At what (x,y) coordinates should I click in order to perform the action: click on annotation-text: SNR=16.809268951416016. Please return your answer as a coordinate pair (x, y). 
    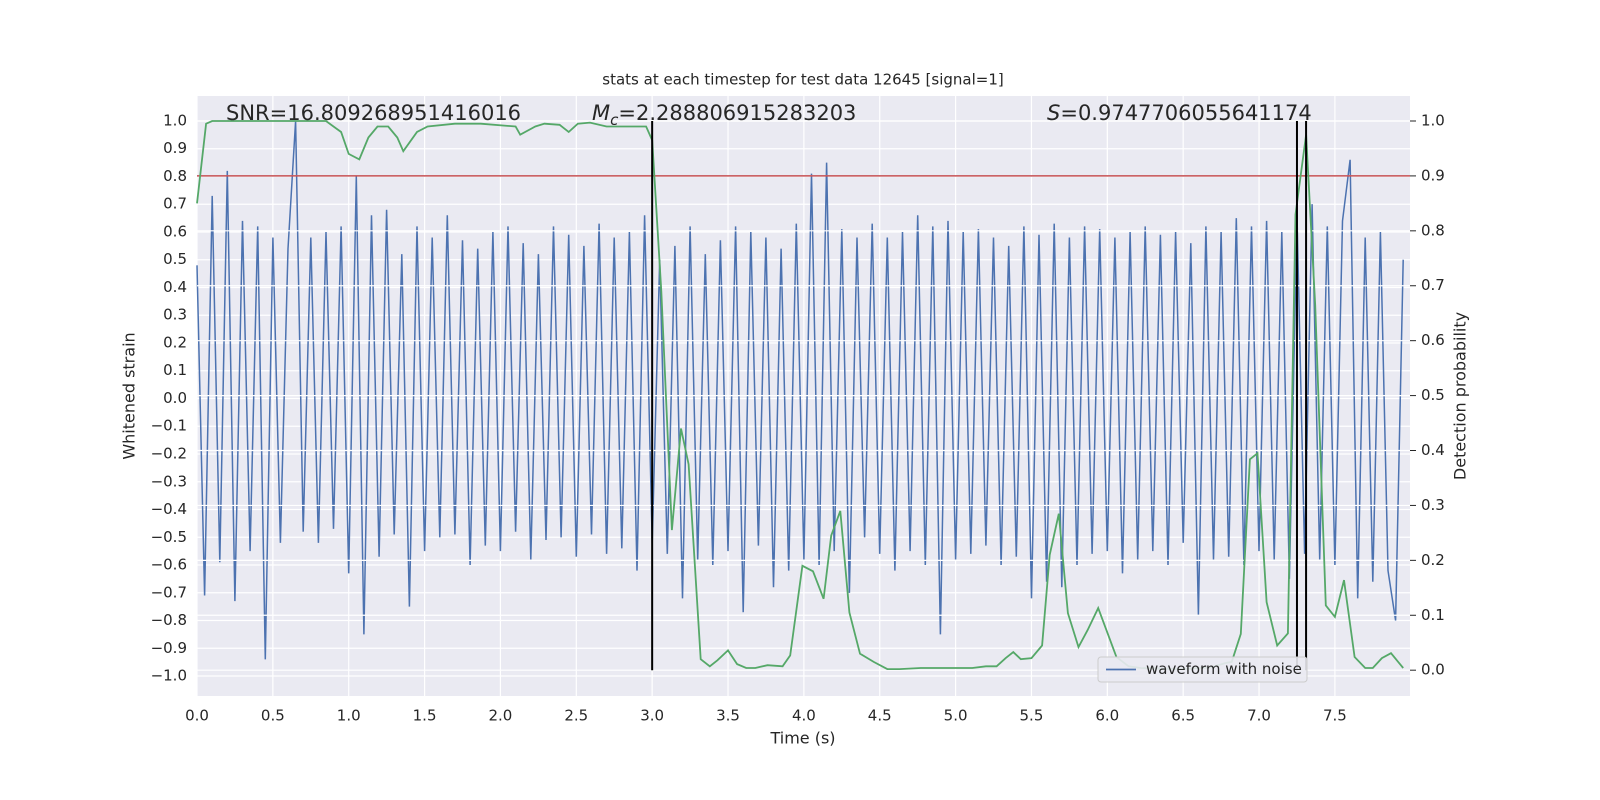
    Looking at the image, I should click on (373, 113).